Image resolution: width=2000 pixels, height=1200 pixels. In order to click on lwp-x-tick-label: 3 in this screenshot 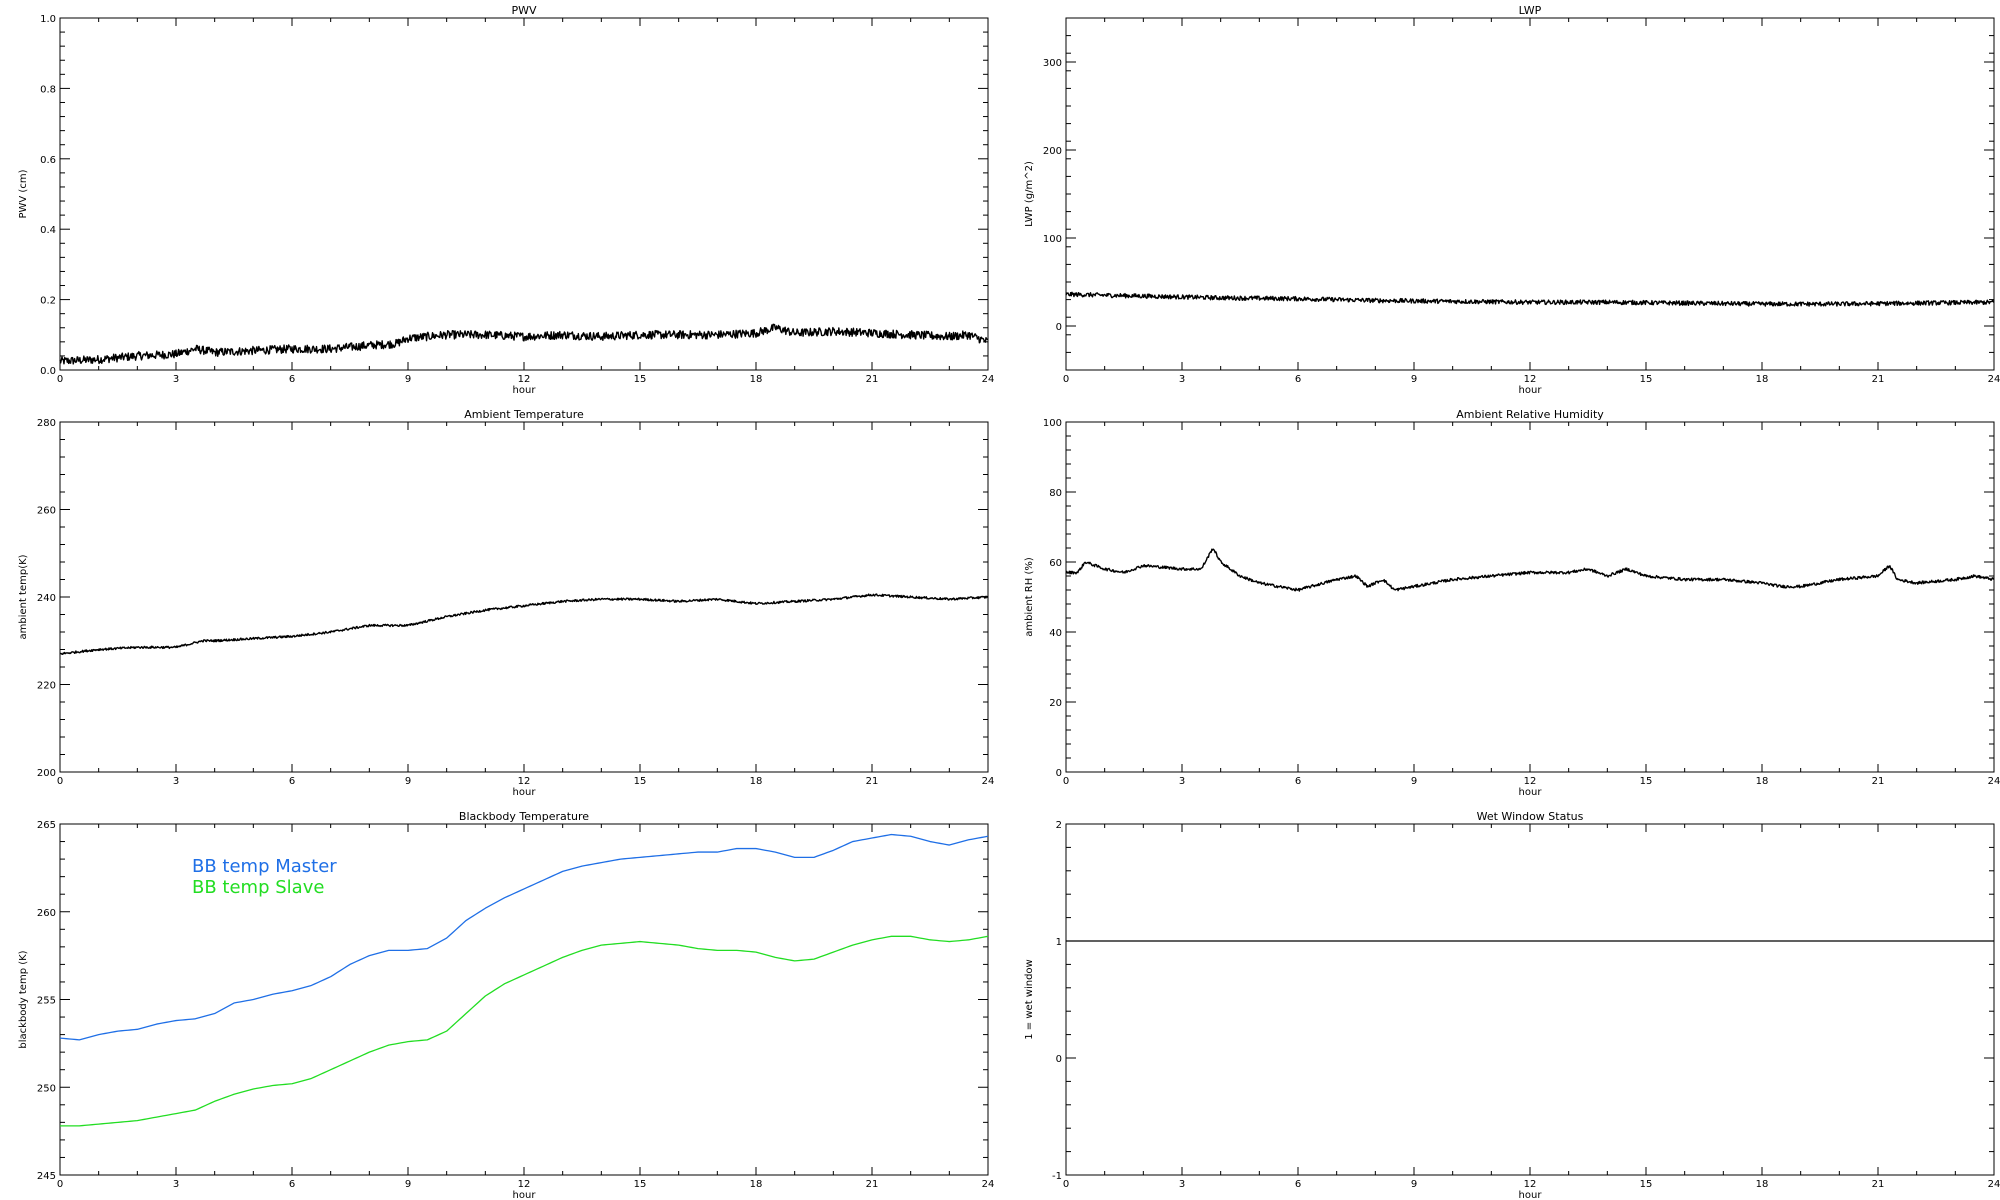, I will do `click(1182, 379)`.